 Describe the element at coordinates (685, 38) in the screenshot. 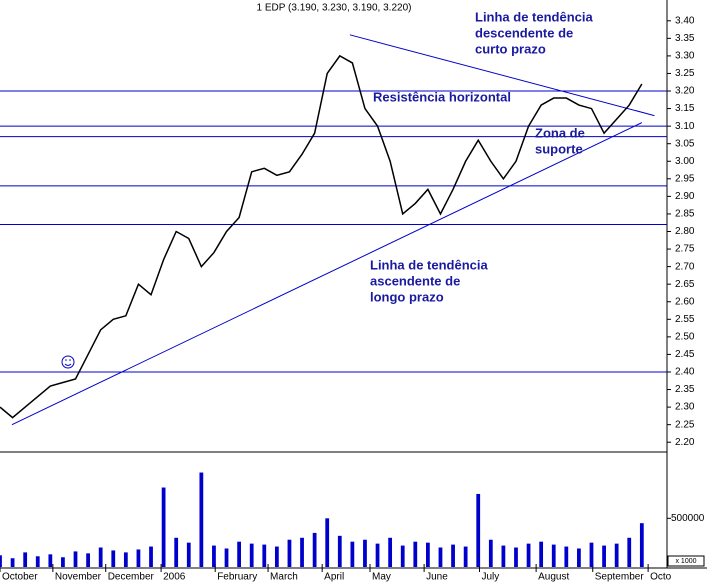

I see `y-tick-label: 3.35` at that location.